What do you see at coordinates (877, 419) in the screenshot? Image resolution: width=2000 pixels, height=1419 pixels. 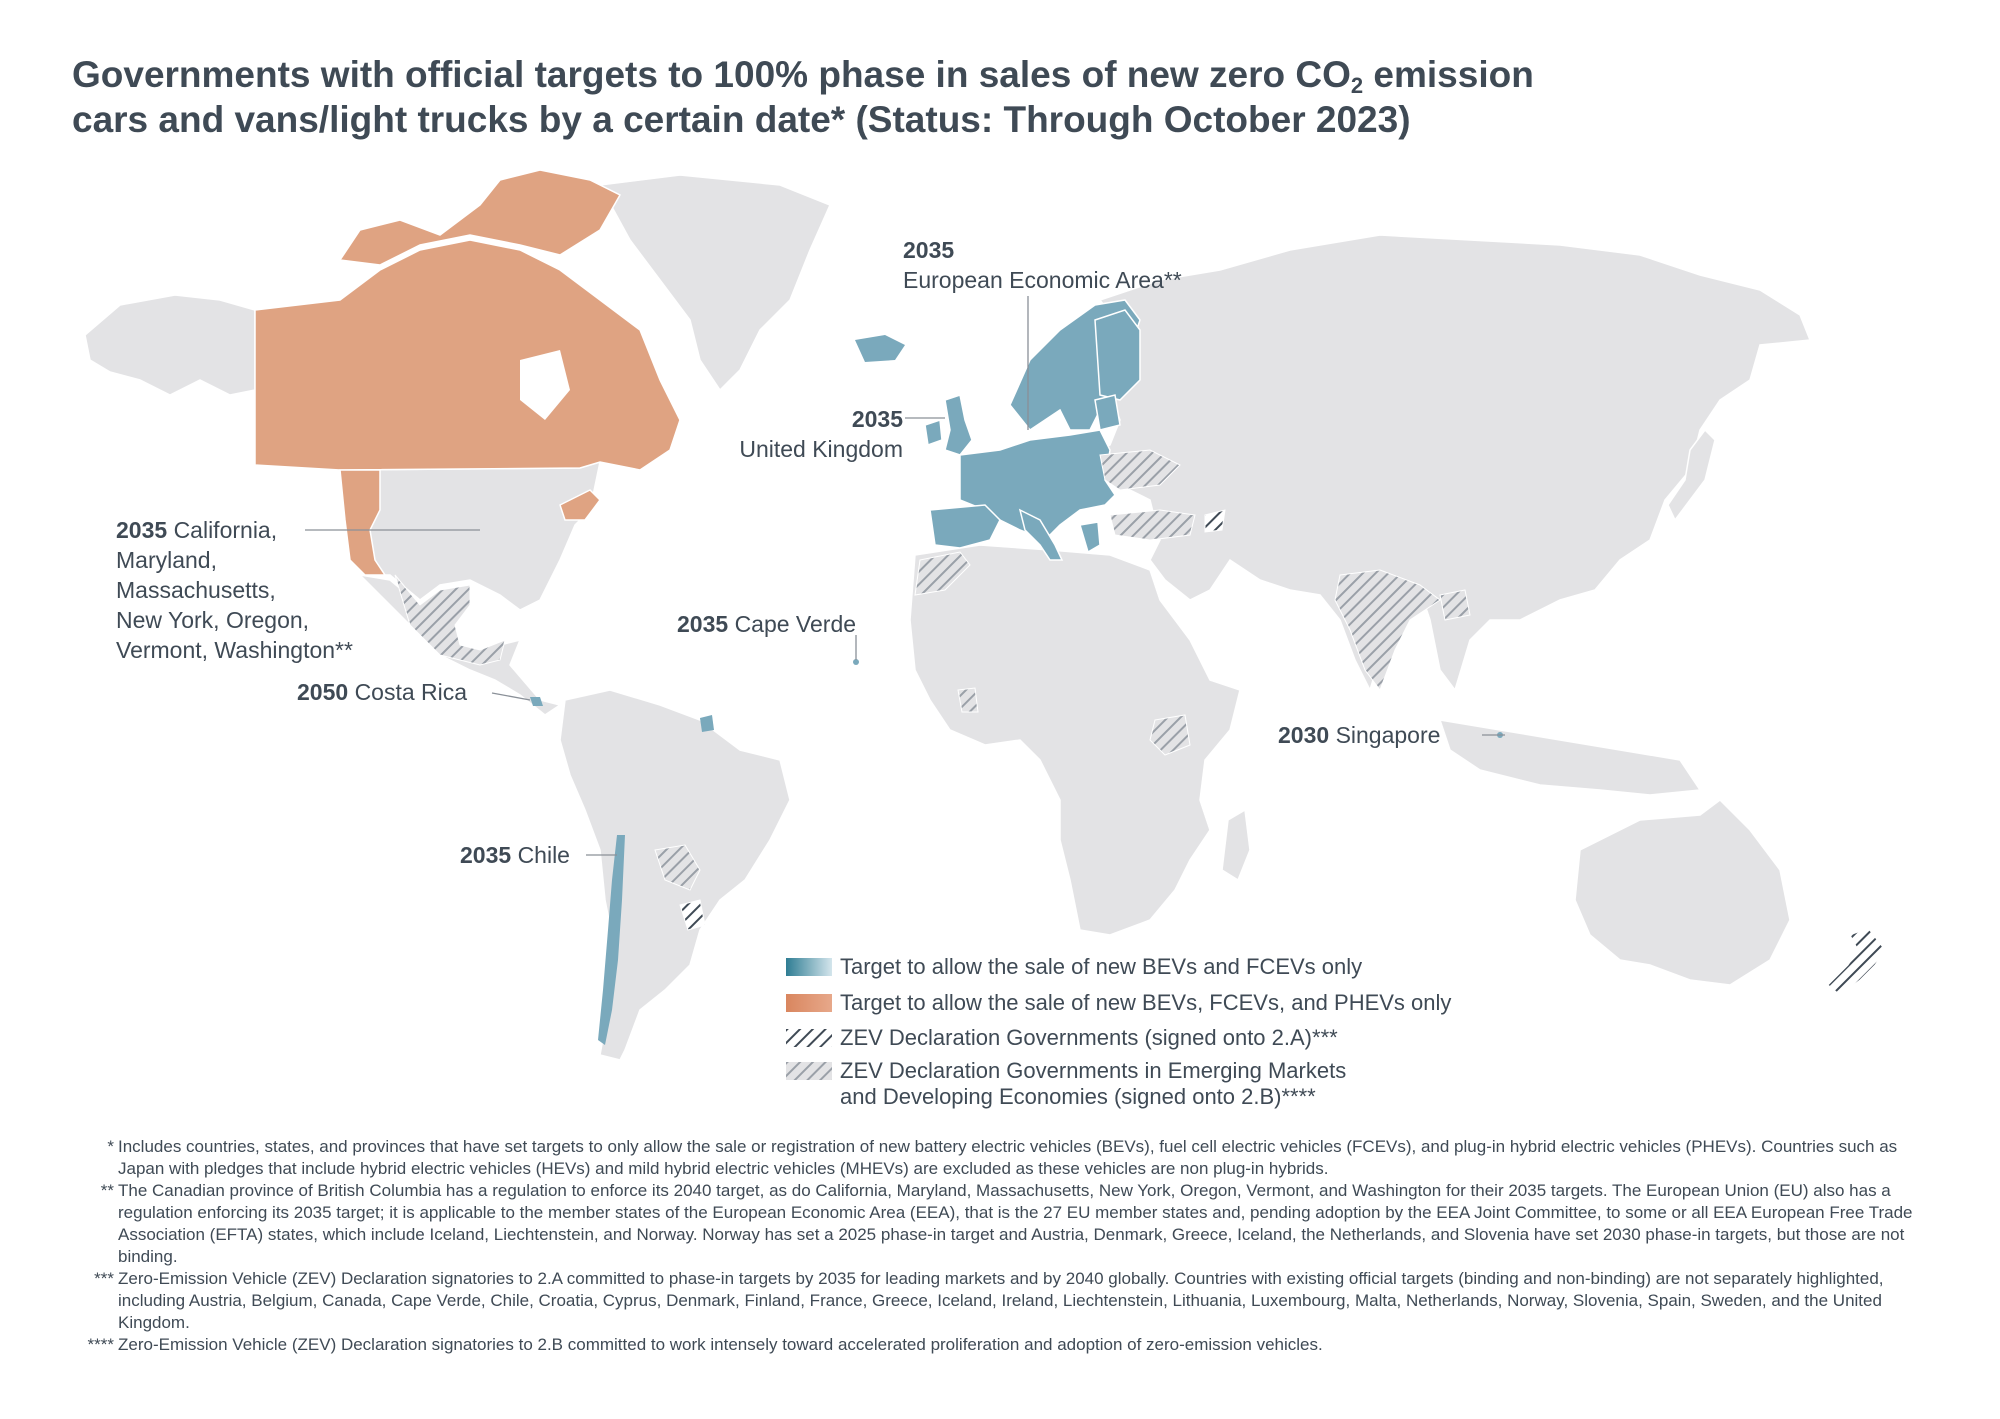 I see `label-uk-year: 2035` at bounding box center [877, 419].